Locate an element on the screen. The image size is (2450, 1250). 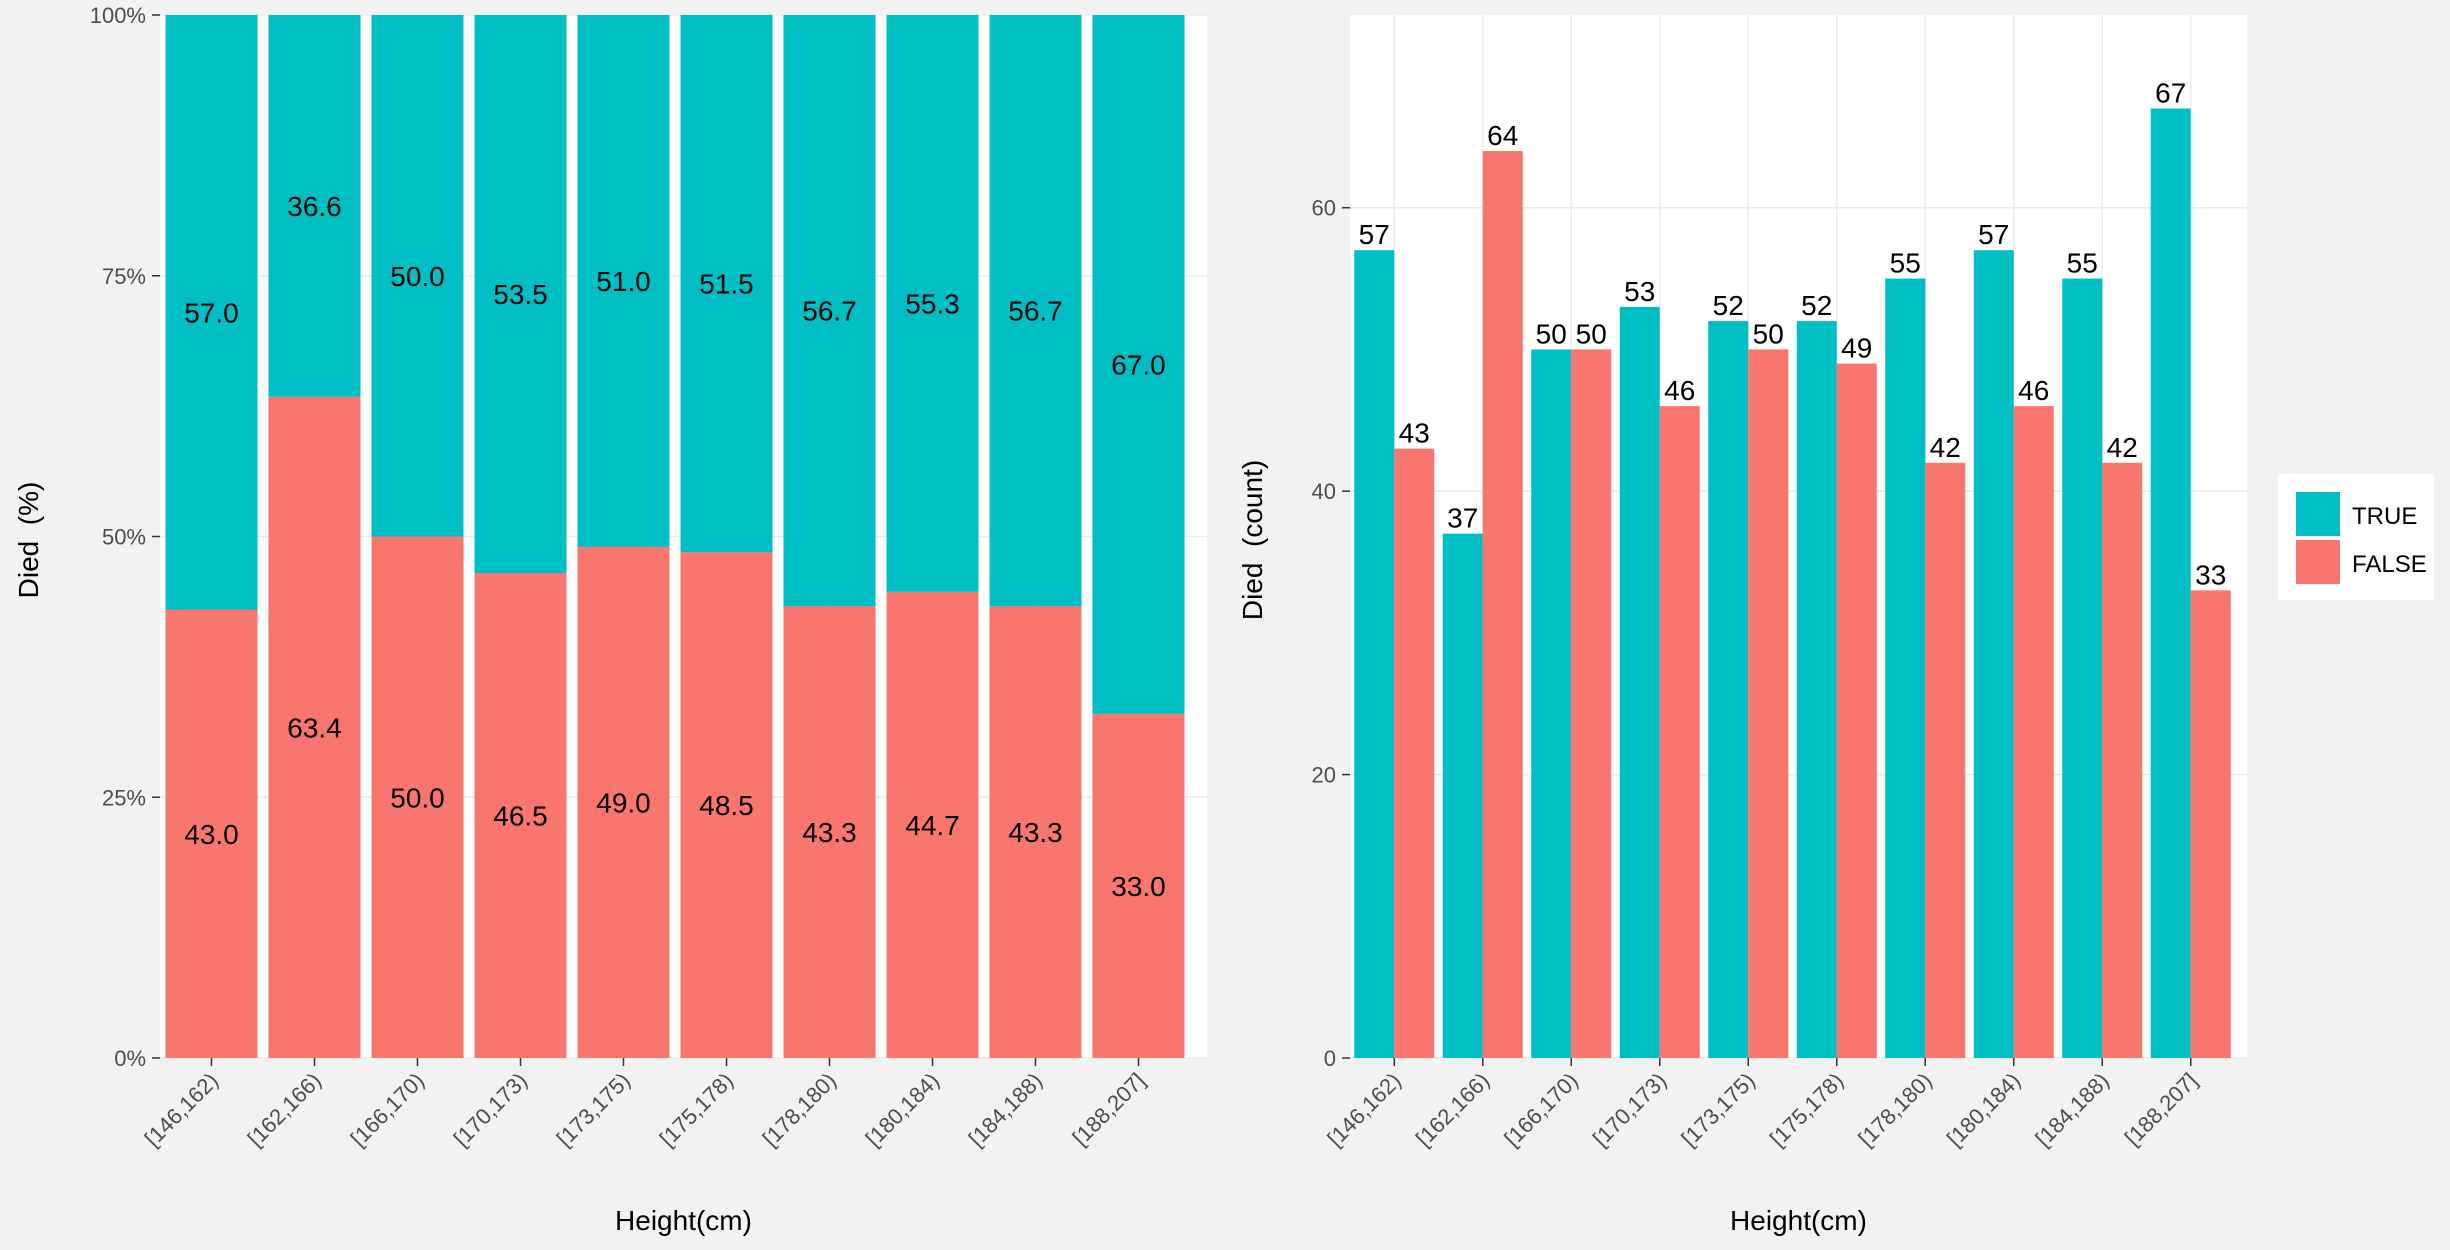
bar-label-true: 37 is located at coordinates (1462, 518).